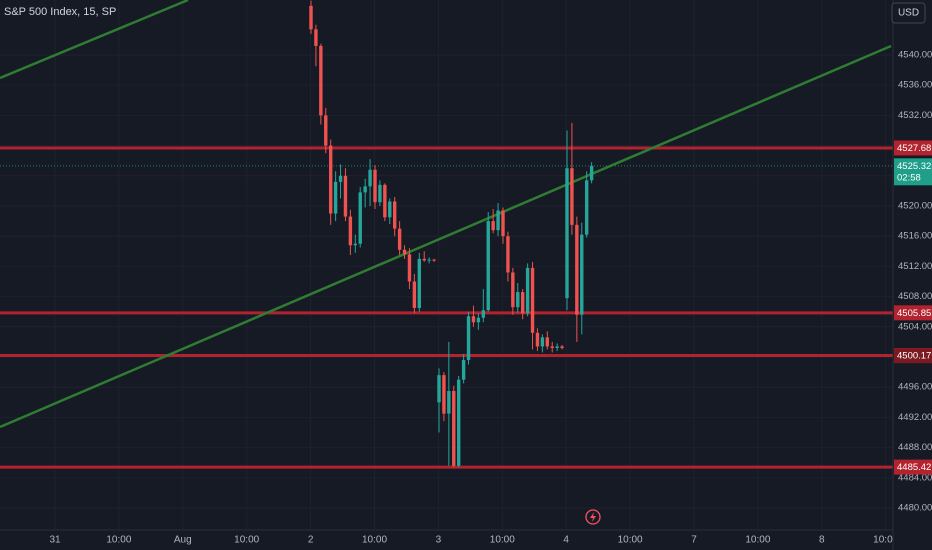 Image resolution: width=932 pixels, height=550 pixels. Describe the element at coordinates (60, 12) in the screenshot. I see `chart-title: S&P 500 Index, 15, SP` at that location.